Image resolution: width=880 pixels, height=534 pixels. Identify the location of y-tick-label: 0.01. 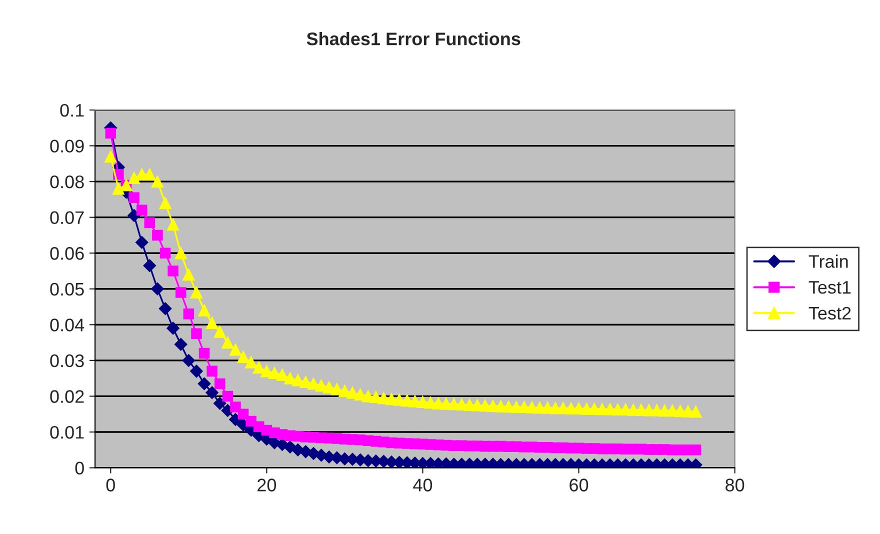
(67, 432).